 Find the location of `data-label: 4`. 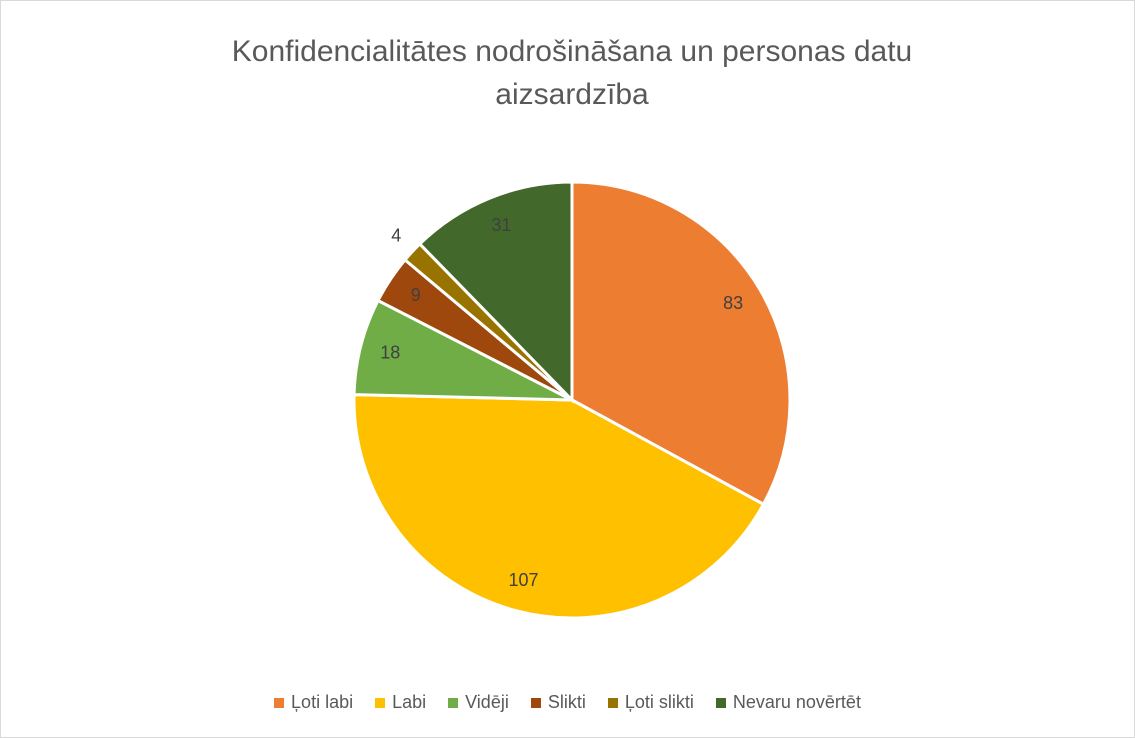

data-label: 4 is located at coordinates (396, 236).